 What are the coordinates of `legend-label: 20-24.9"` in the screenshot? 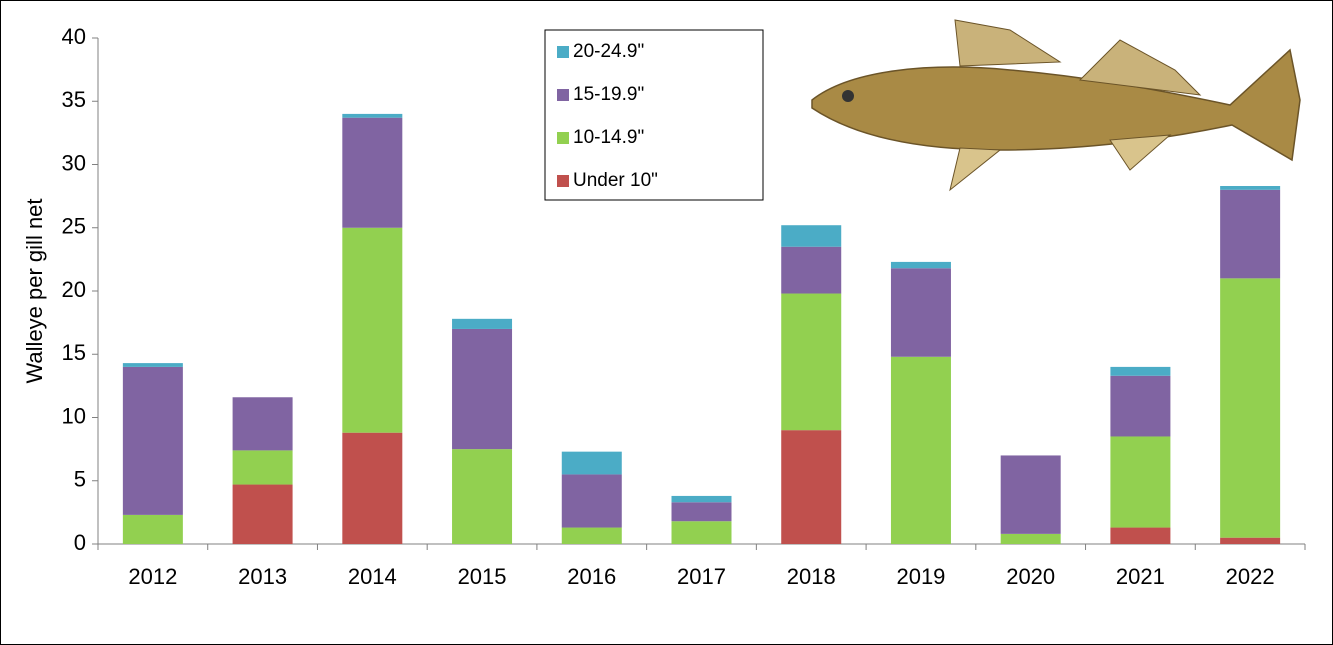 It's located at (608, 51).